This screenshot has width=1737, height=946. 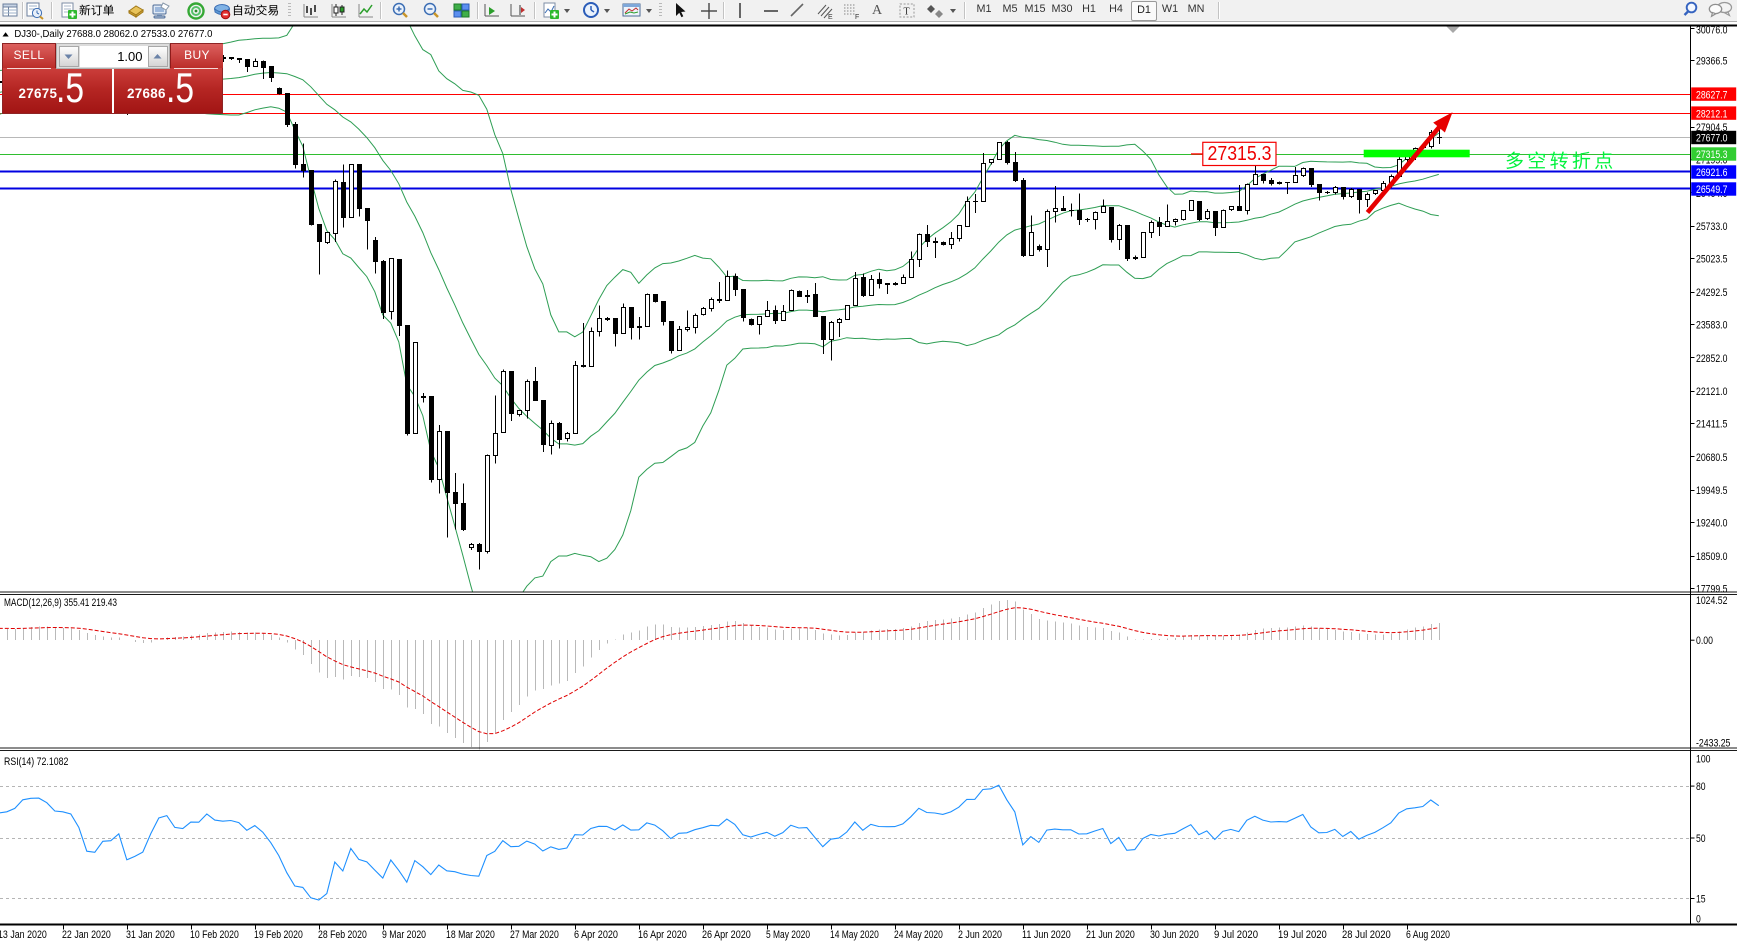 What do you see at coordinates (150, 935) in the screenshot?
I see `svg-text: 31 Jan 2020` at bounding box center [150, 935].